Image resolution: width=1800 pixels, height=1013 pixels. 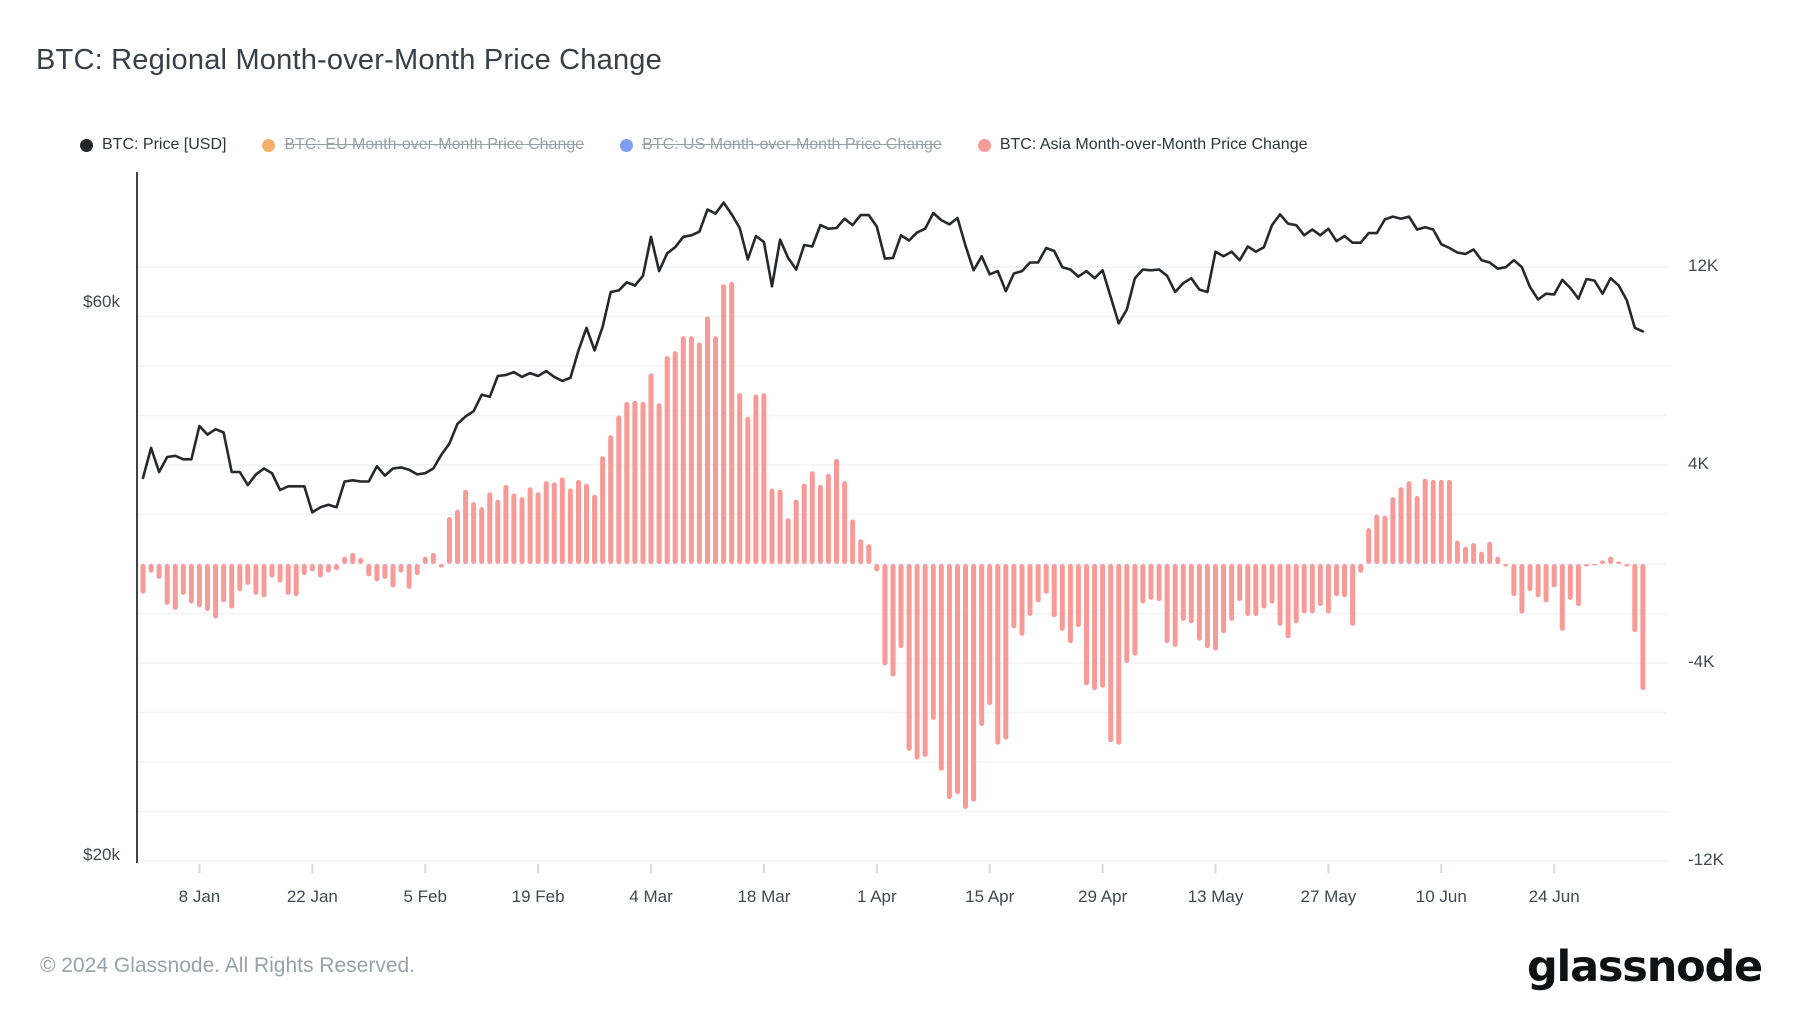 What do you see at coordinates (990, 896) in the screenshot?
I see `x-axis-label: 15 Apr` at bounding box center [990, 896].